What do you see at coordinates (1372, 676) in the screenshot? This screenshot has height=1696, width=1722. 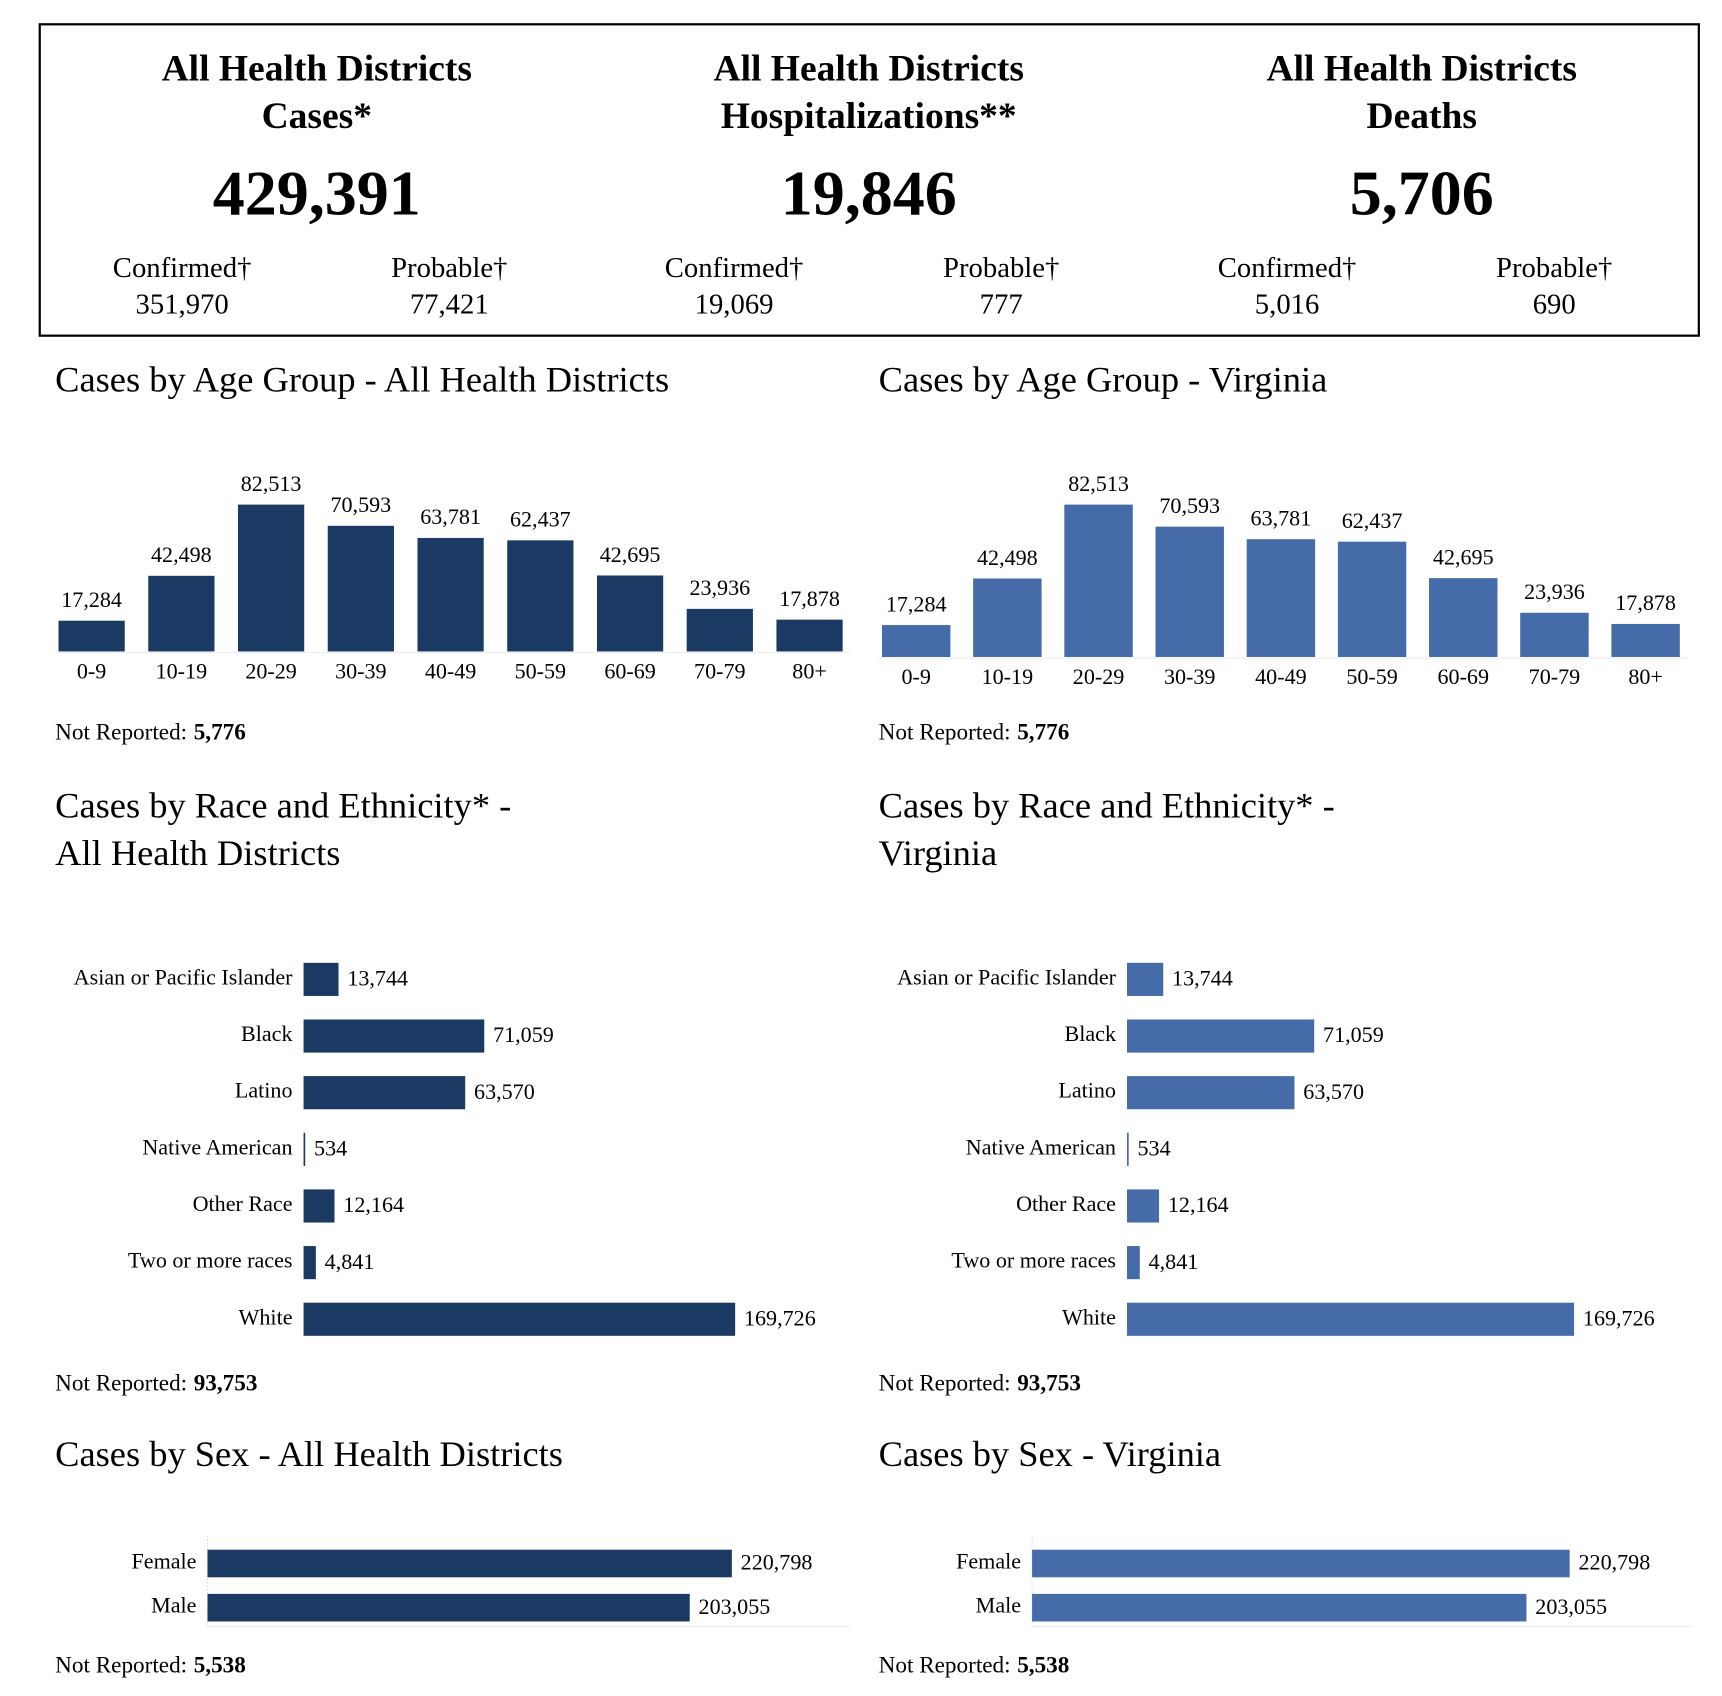 I see `category-label: 50-59` at bounding box center [1372, 676].